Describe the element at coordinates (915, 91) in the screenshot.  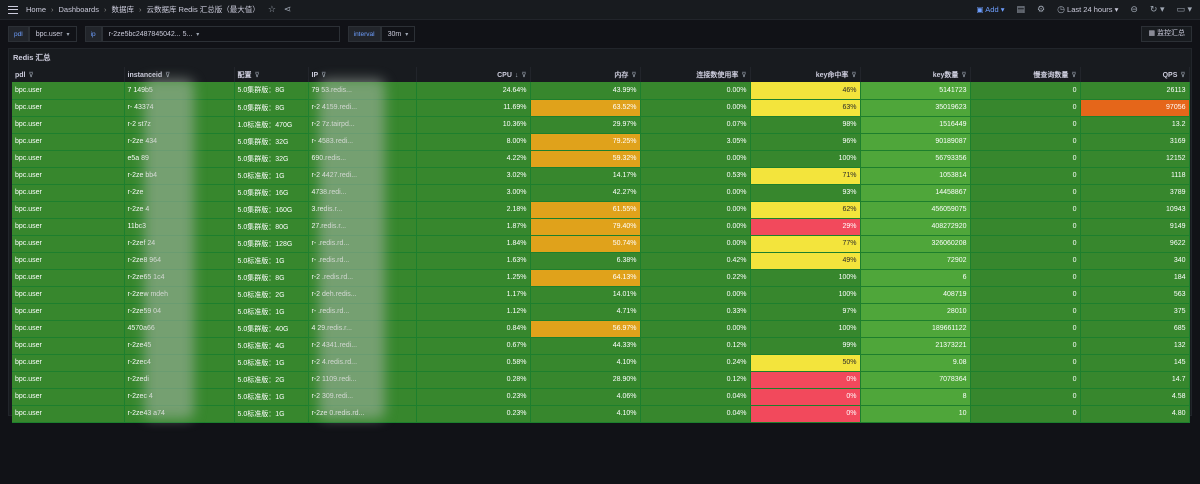
I see `cell-keys: 5141723` at that location.